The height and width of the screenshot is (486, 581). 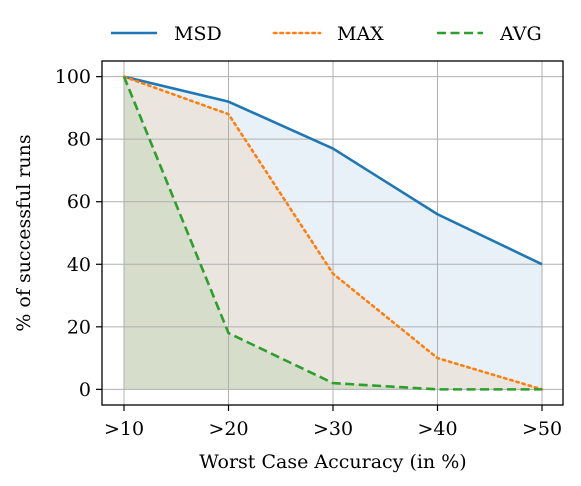 I want to click on y-tick-label-20: 20, so click(x=79, y=327).